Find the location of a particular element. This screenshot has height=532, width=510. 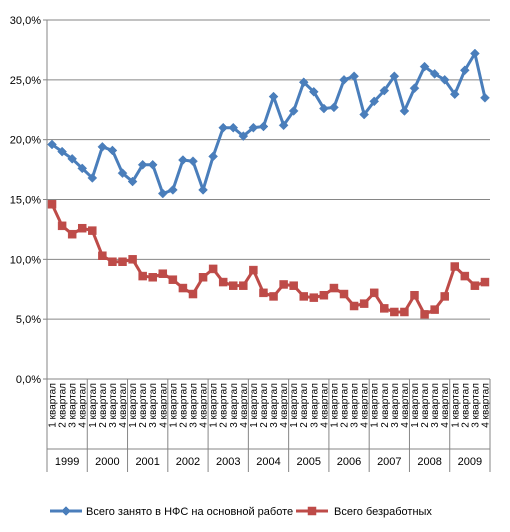

year-label: 2008 is located at coordinates (429, 462).